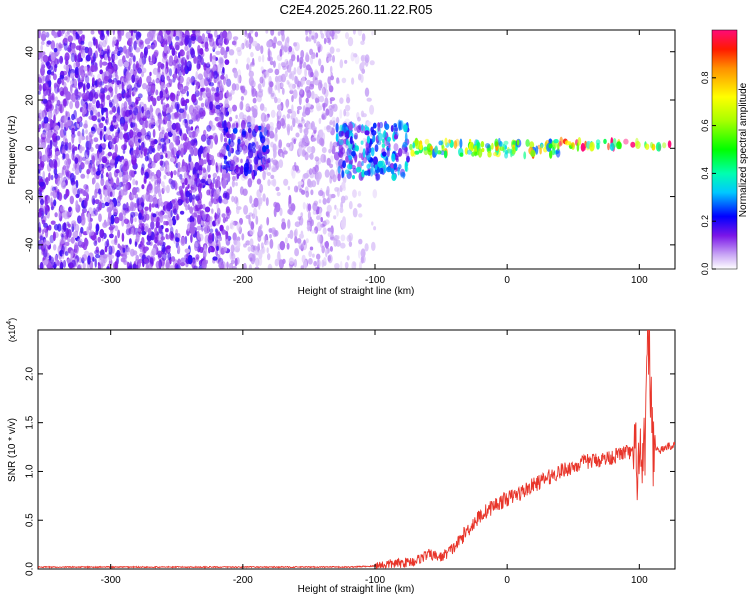 Image resolution: width=750 pixels, height=600 pixels. What do you see at coordinates (356, 589) in the screenshot?
I see `snr-x-axis-label: Height of straight line (km)` at bounding box center [356, 589].